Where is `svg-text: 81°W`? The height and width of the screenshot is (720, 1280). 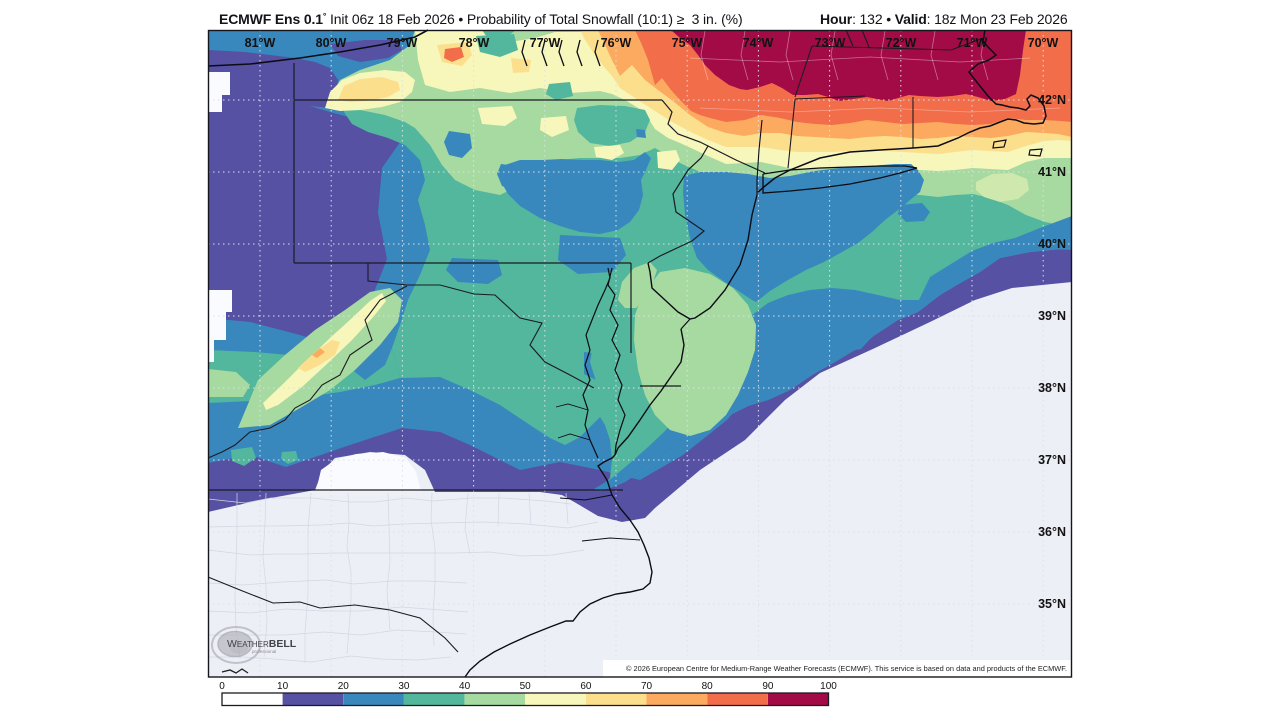 svg-text: 81°W is located at coordinates (260, 43).